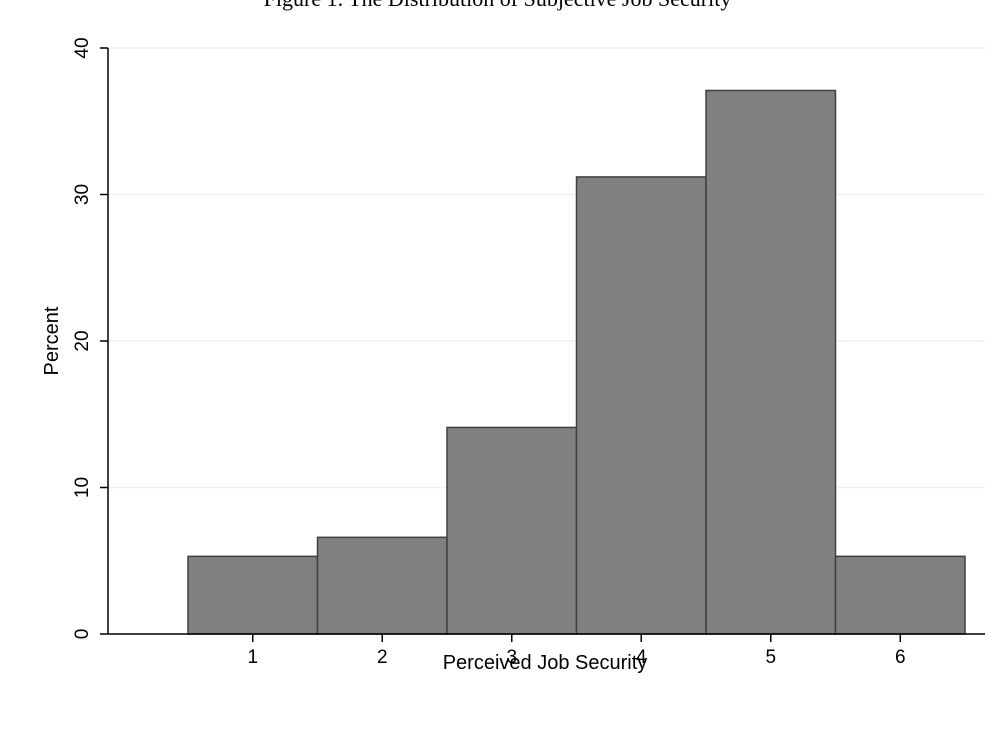  I want to click on y-tick-label: 10, so click(82, 487).